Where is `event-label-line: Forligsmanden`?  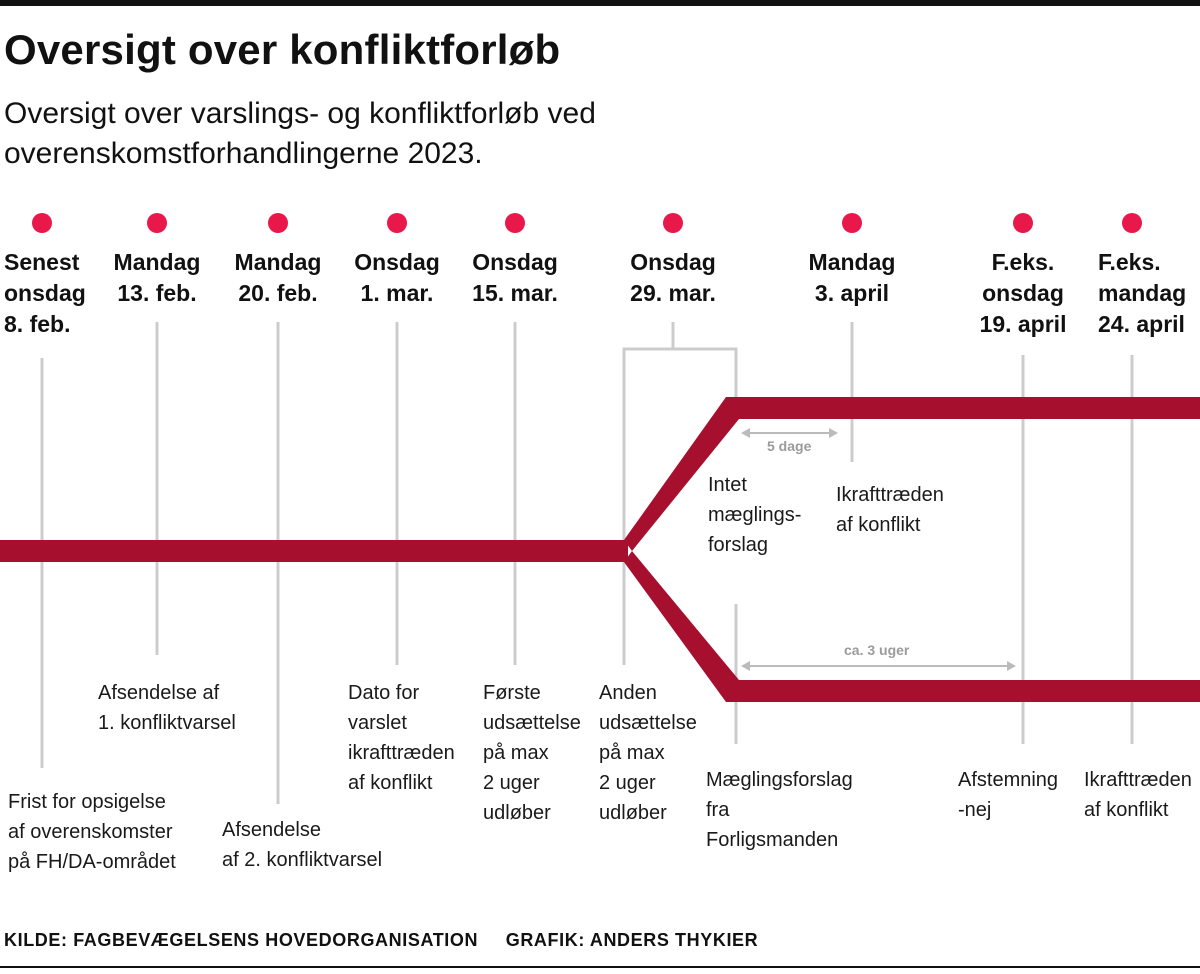
event-label-line: Forligsmanden is located at coordinates (772, 840).